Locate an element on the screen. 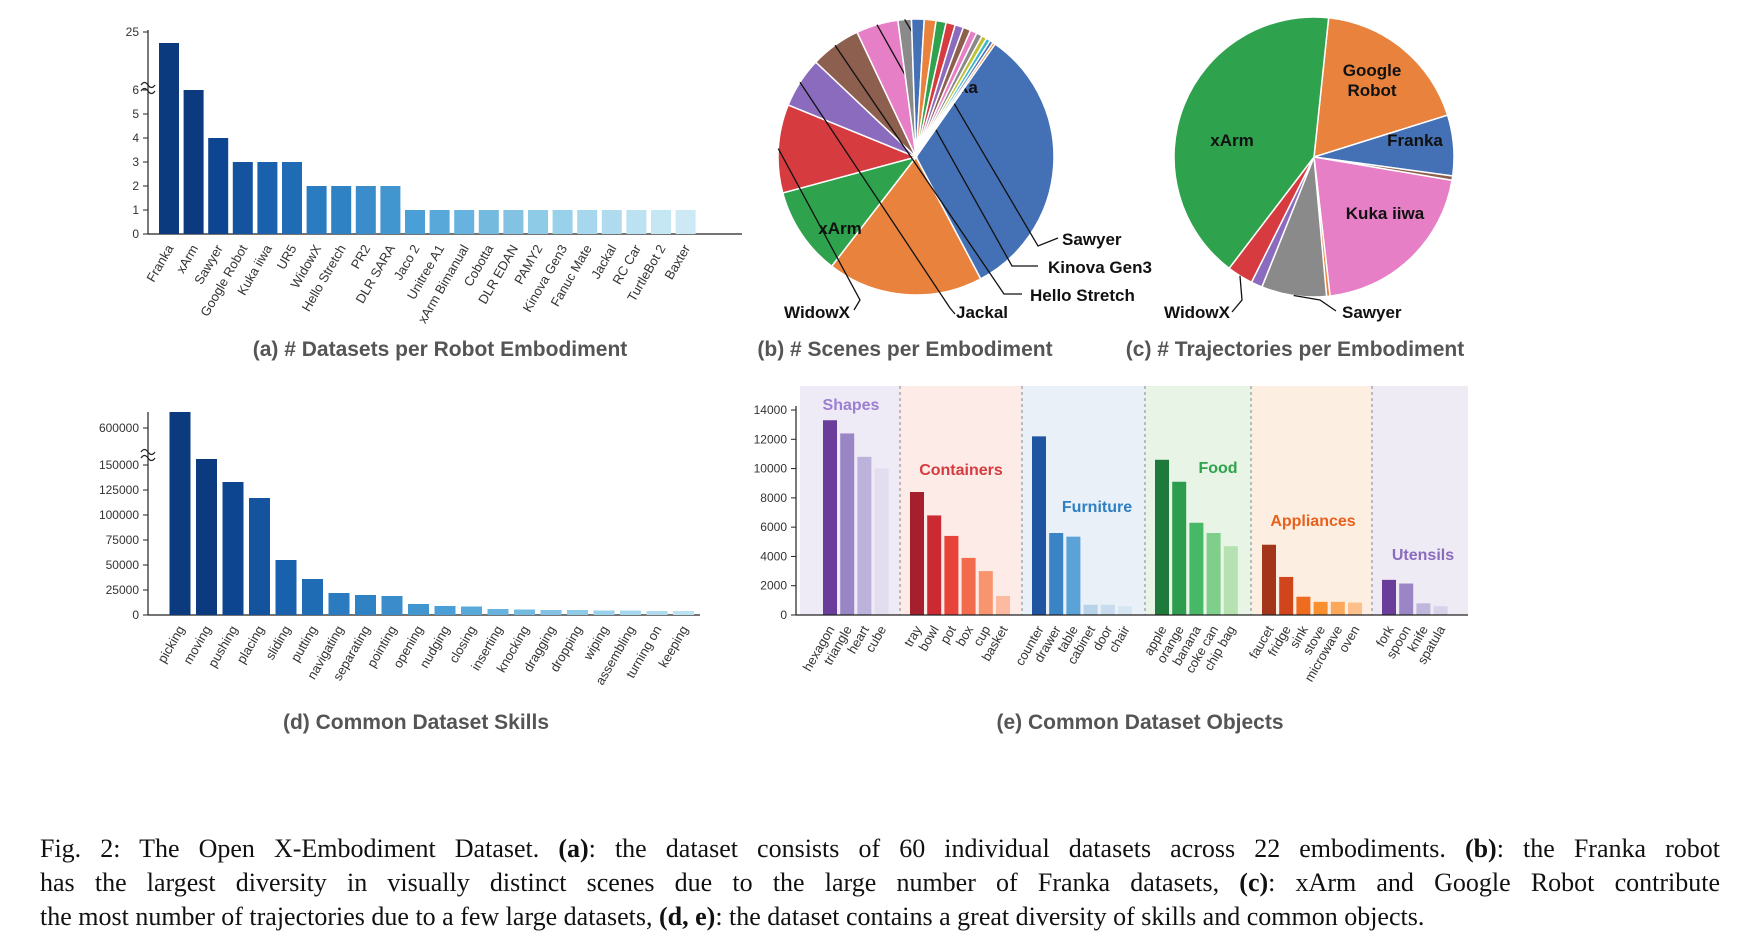  y-tick-label: 100000 is located at coordinates (119, 515).